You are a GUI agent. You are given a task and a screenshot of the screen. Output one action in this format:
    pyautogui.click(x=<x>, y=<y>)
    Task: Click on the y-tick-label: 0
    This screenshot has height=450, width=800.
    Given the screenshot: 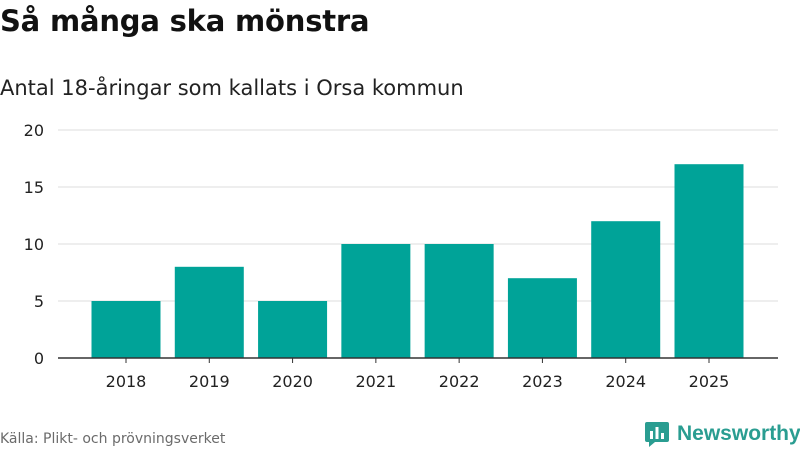 What is the action you would take?
    pyautogui.click(x=39, y=358)
    